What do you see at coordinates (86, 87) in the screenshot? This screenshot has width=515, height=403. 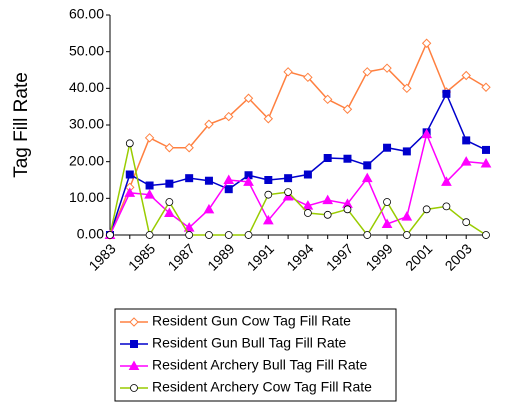 I see `y-tick-label: 40.00` at bounding box center [86, 87].